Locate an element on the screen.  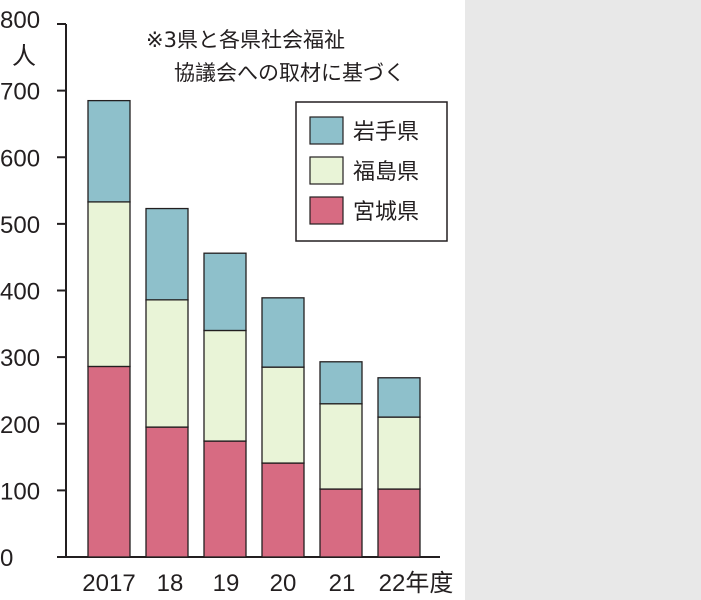
x-tick-label: 19 is located at coordinates (226, 583).